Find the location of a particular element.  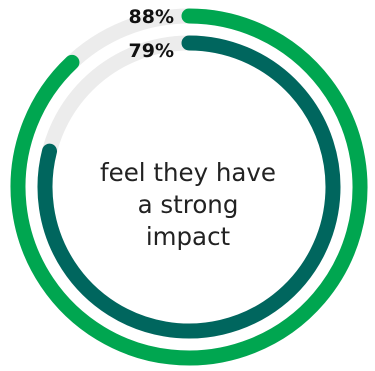

center-label: feel they have a strong impact is located at coordinates (188, 205).